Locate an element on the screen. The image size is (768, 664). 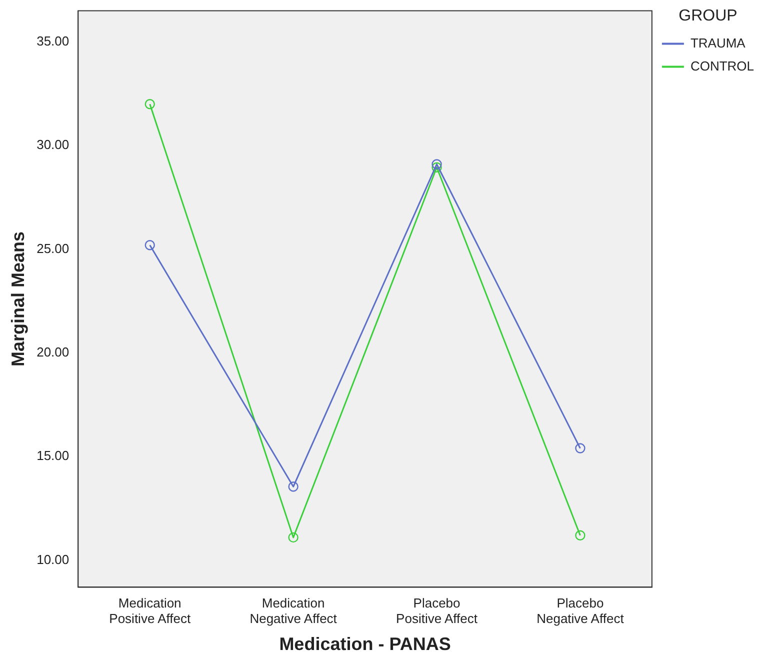
y-axis-title: Marginal Means is located at coordinates (18, 299).